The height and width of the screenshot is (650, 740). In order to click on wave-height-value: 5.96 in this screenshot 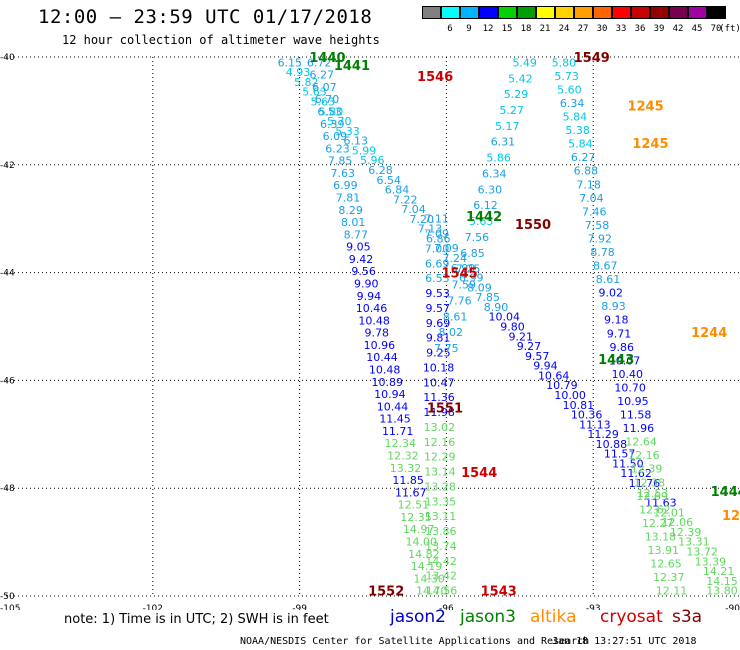, I will do `click(372, 160)`.